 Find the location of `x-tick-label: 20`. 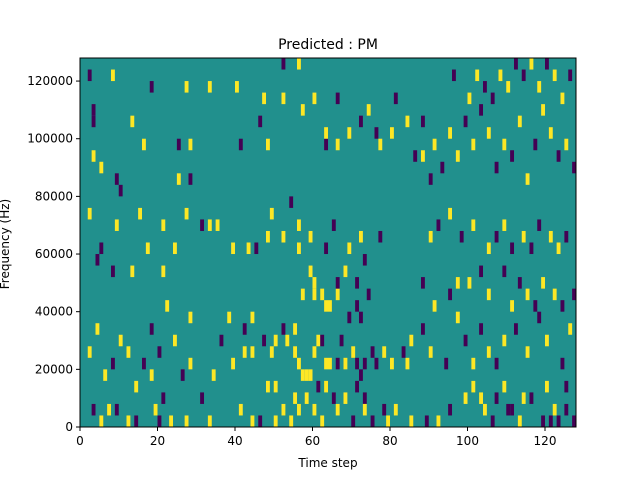

x-tick-label: 20 is located at coordinates (157, 441).